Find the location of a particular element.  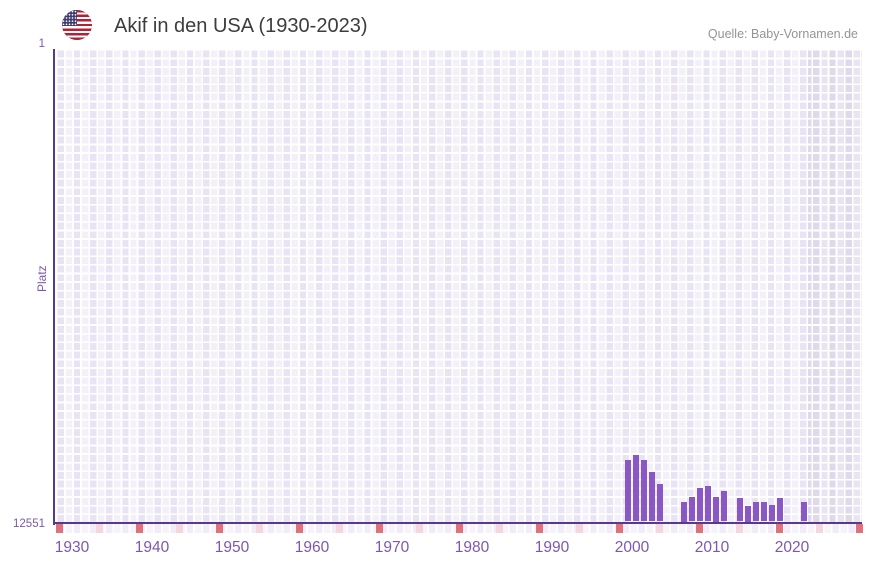

x-axis-line is located at coordinates (457, 523).